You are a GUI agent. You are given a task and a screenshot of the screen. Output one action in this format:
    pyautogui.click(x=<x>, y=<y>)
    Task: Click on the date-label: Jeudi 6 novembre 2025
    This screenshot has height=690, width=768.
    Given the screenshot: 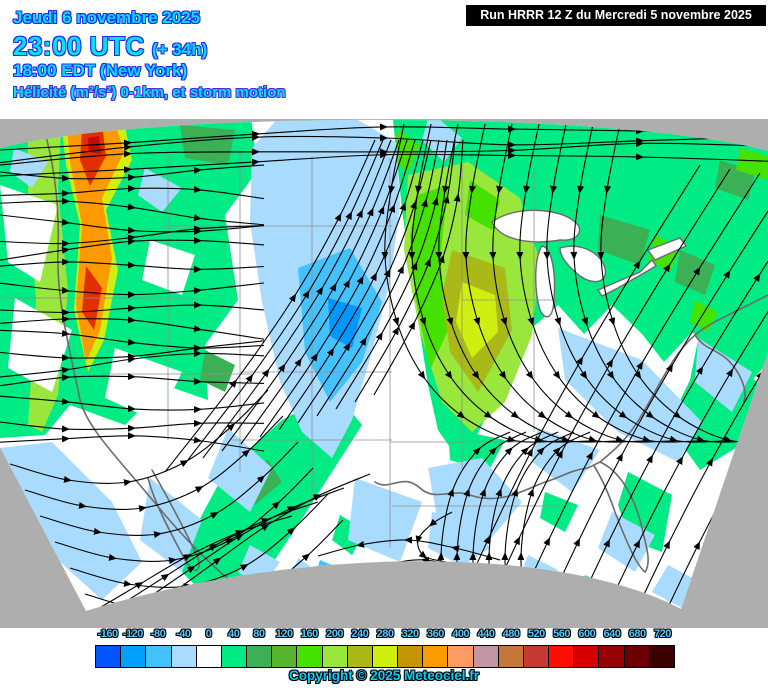 What is the action you would take?
    pyautogui.click(x=107, y=17)
    